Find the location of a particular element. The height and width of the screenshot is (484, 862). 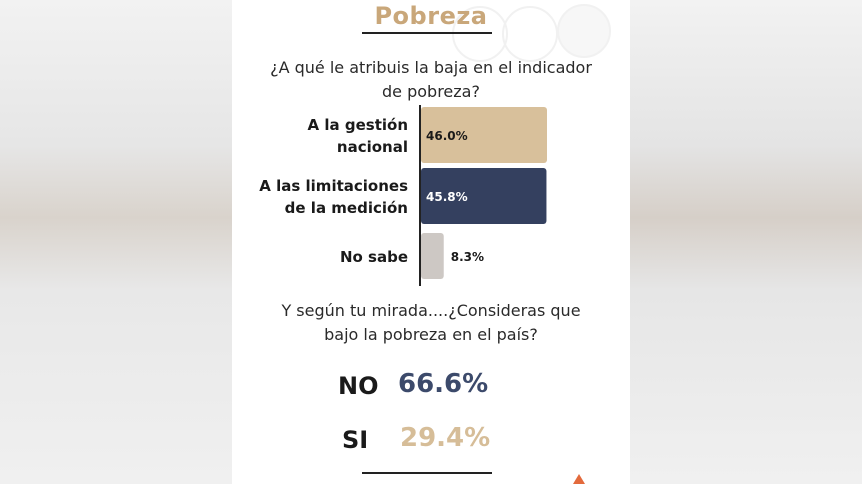

bar-value-label-2: 8.3% is located at coordinates (467, 257).